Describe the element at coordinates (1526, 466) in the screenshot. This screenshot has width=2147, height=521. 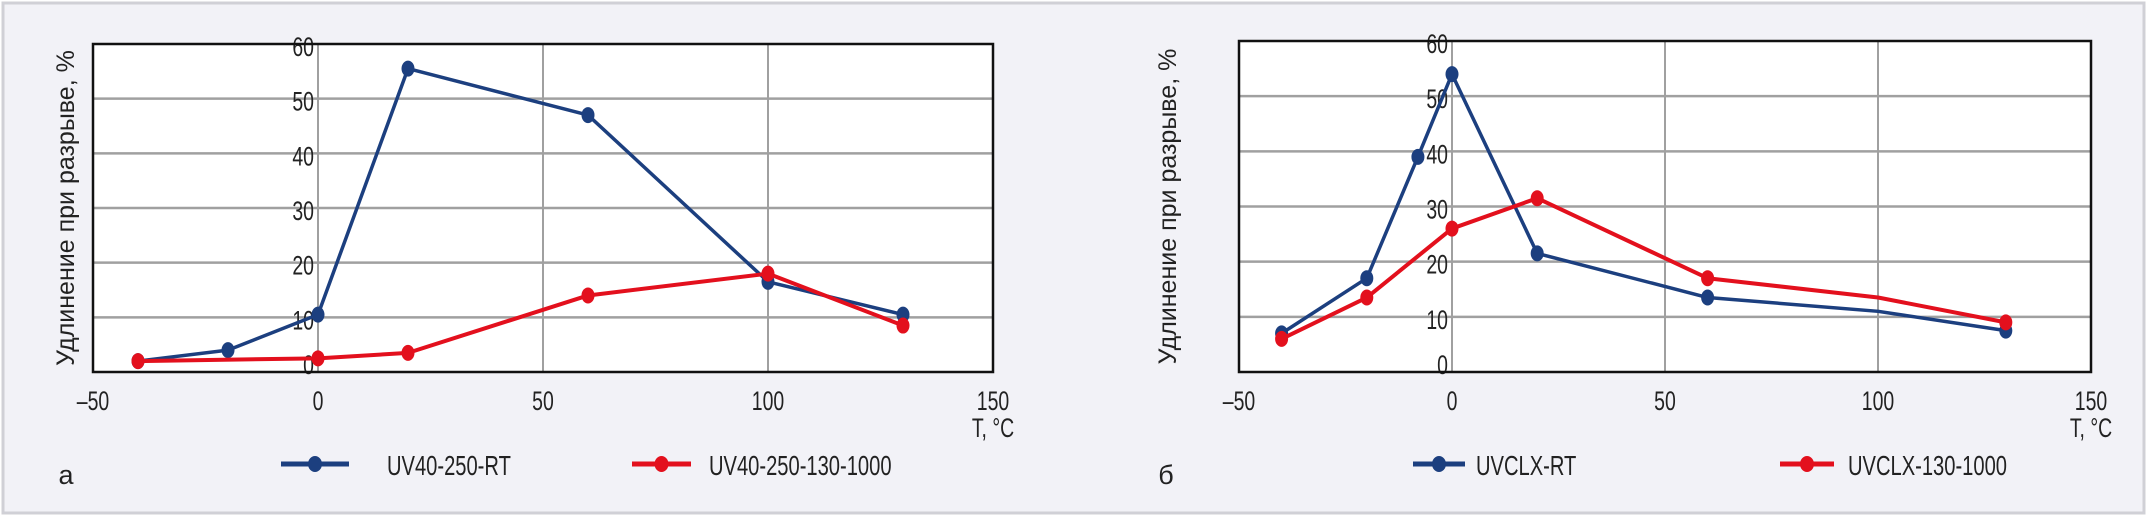
I see `legend-label-0: UVCLX-RT` at that location.